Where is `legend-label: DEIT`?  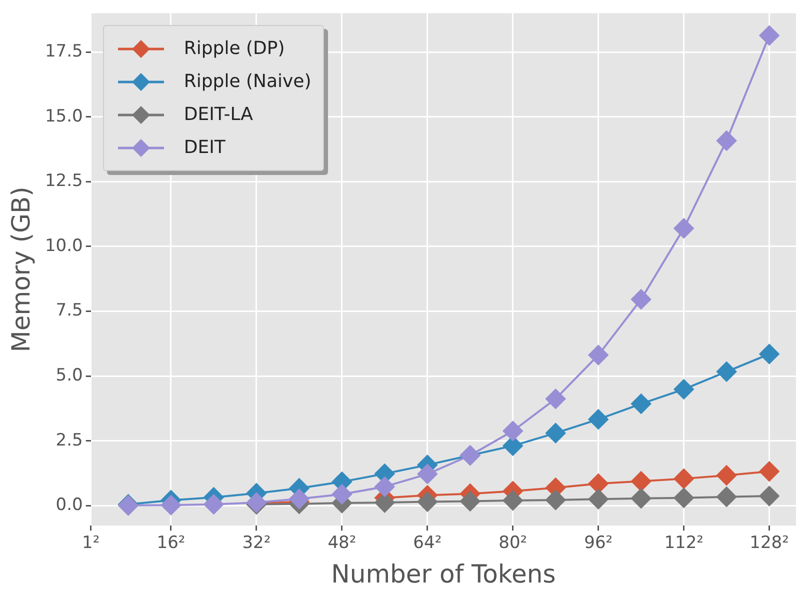 legend-label: DEIT is located at coordinates (205, 147).